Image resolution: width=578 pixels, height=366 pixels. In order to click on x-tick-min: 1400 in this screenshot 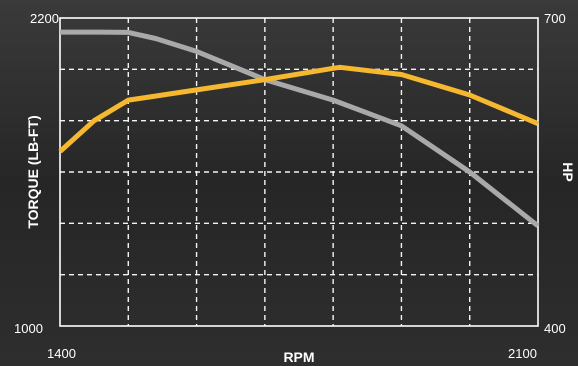, I will do `click(61, 353)`.